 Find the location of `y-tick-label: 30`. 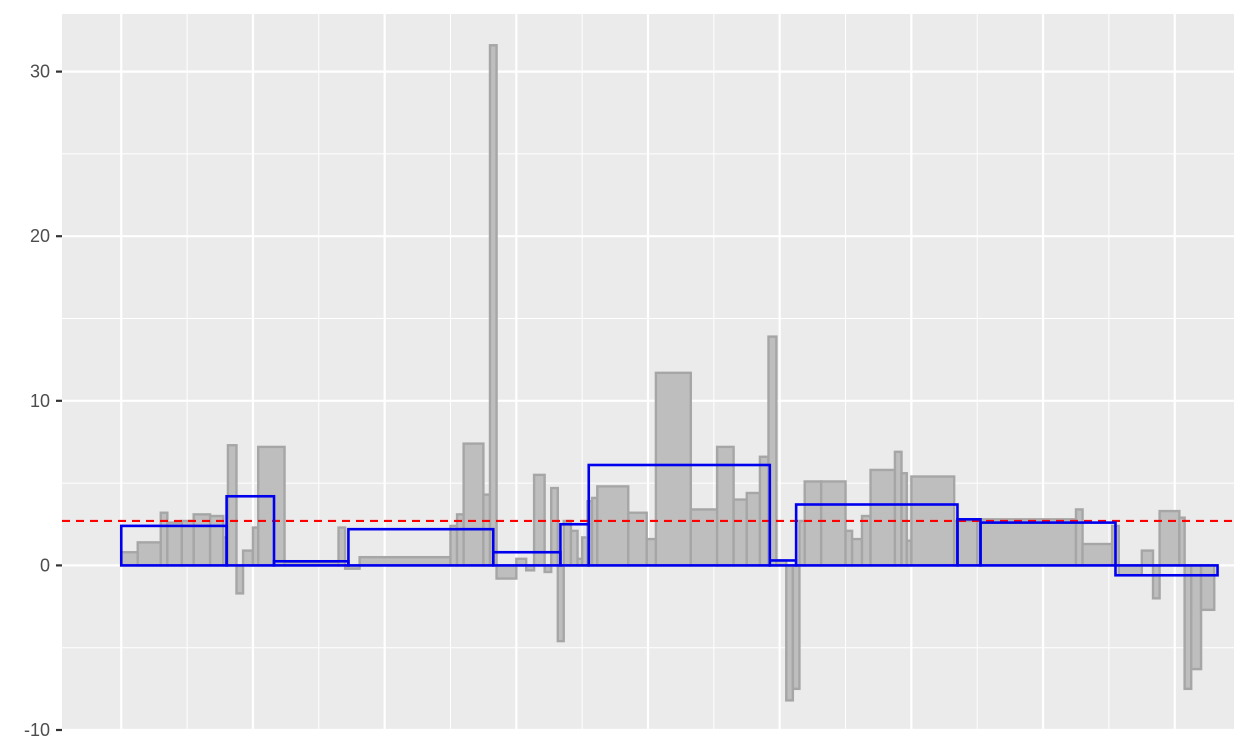

y-tick-label: 30 is located at coordinates (40, 72).